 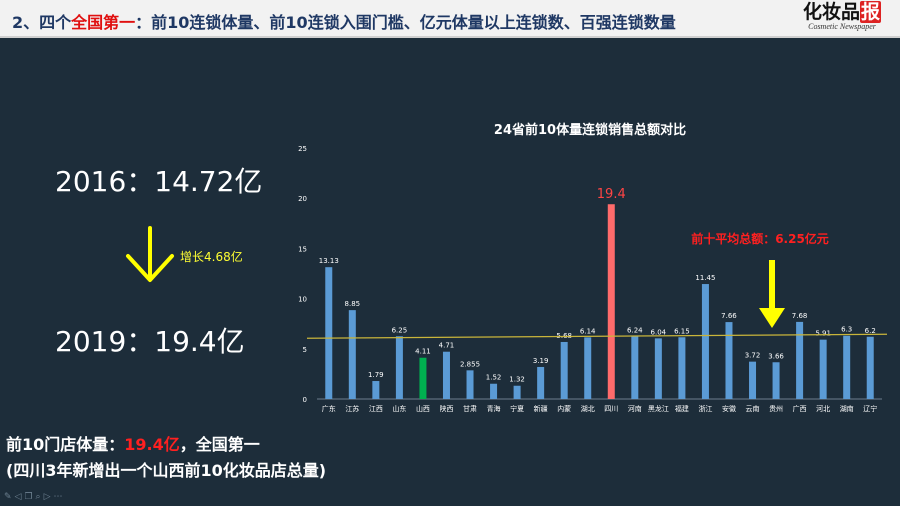 I want to click on bar-安徽, so click(x=729, y=360).